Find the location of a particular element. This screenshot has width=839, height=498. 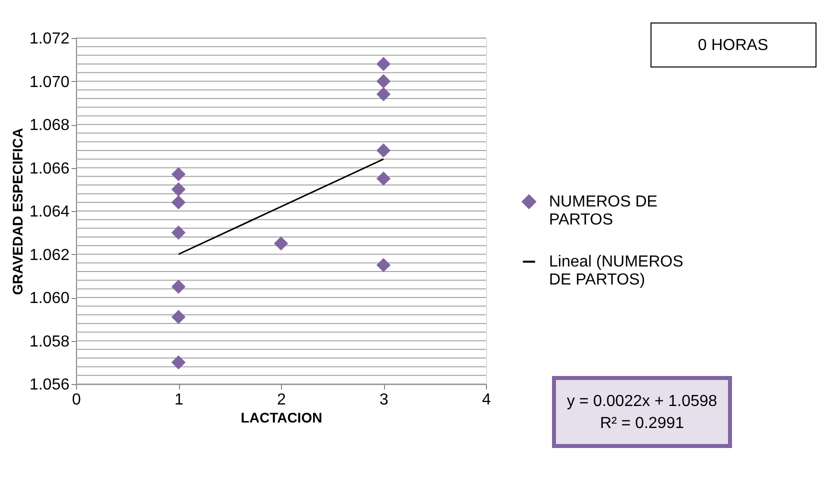

text: R² = 0.2991 is located at coordinates (642, 423).